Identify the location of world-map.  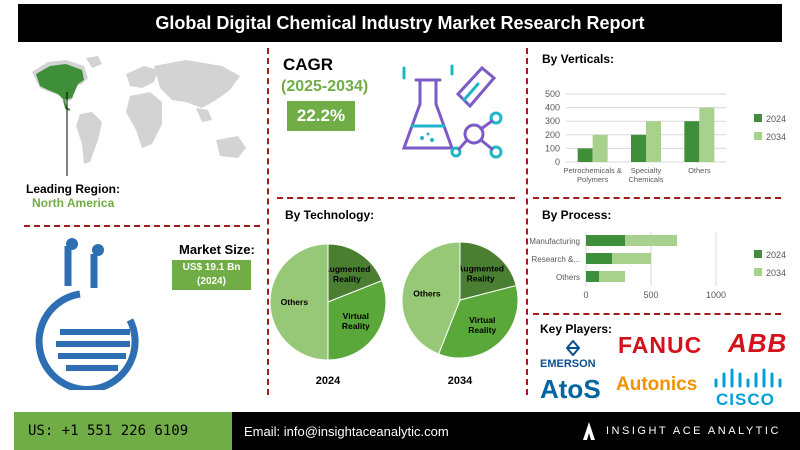
(139, 116).